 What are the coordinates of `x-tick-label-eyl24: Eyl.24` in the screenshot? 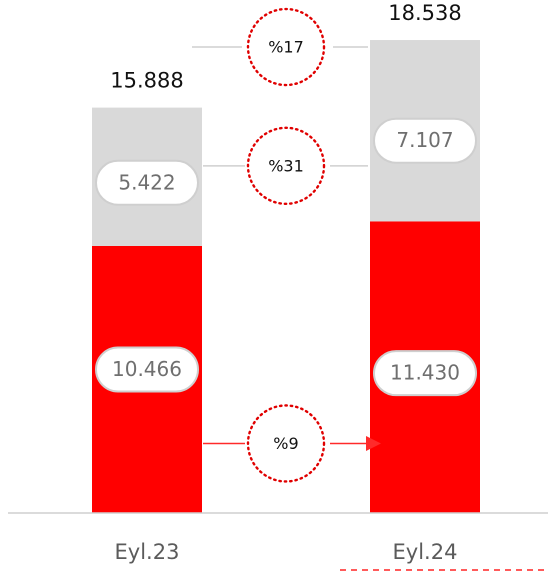 It's located at (425, 552).